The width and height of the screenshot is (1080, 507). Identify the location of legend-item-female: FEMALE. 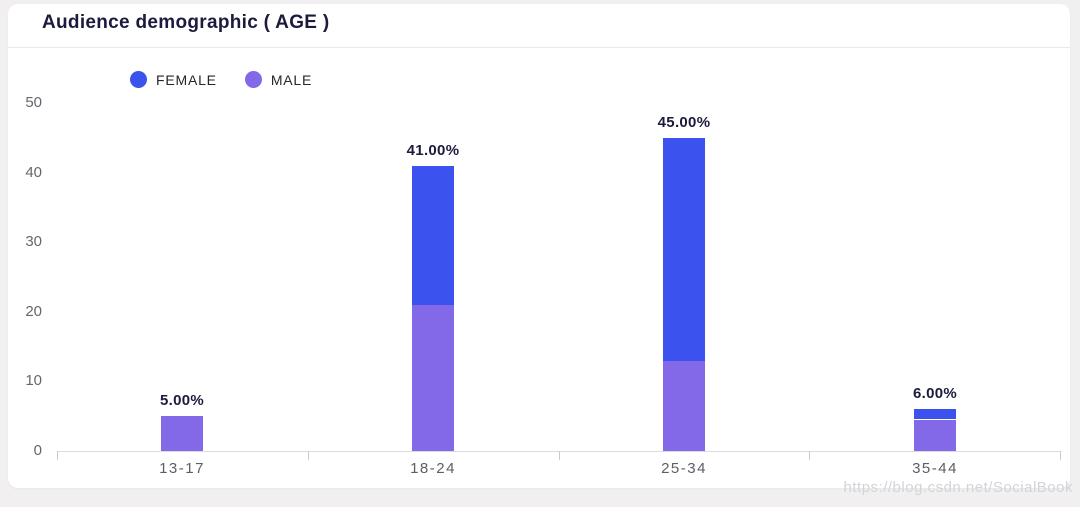
(173, 79).